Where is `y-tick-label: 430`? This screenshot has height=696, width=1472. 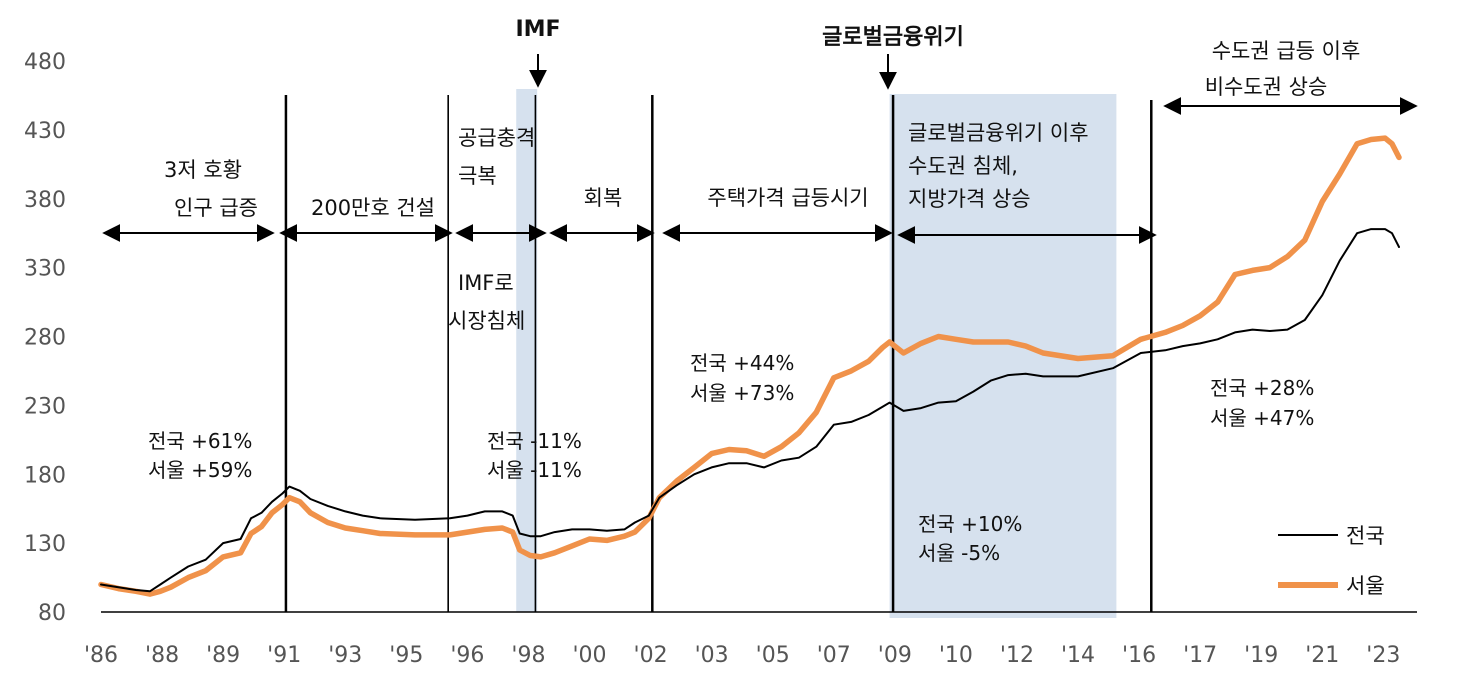
y-tick-label: 430 is located at coordinates (45, 131).